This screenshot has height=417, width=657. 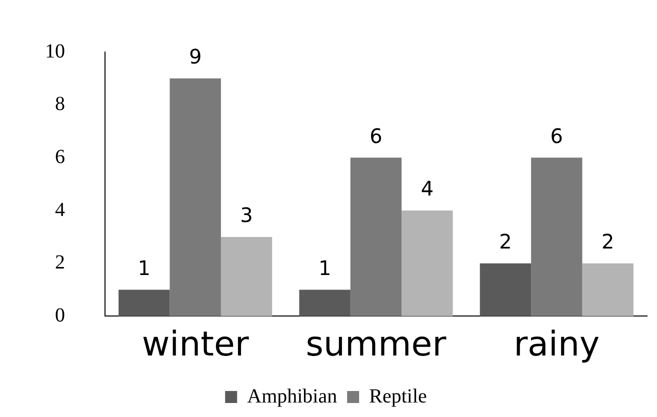 What do you see at coordinates (398, 396) in the screenshot?
I see `legend-label: Reptile` at bounding box center [398, 396].